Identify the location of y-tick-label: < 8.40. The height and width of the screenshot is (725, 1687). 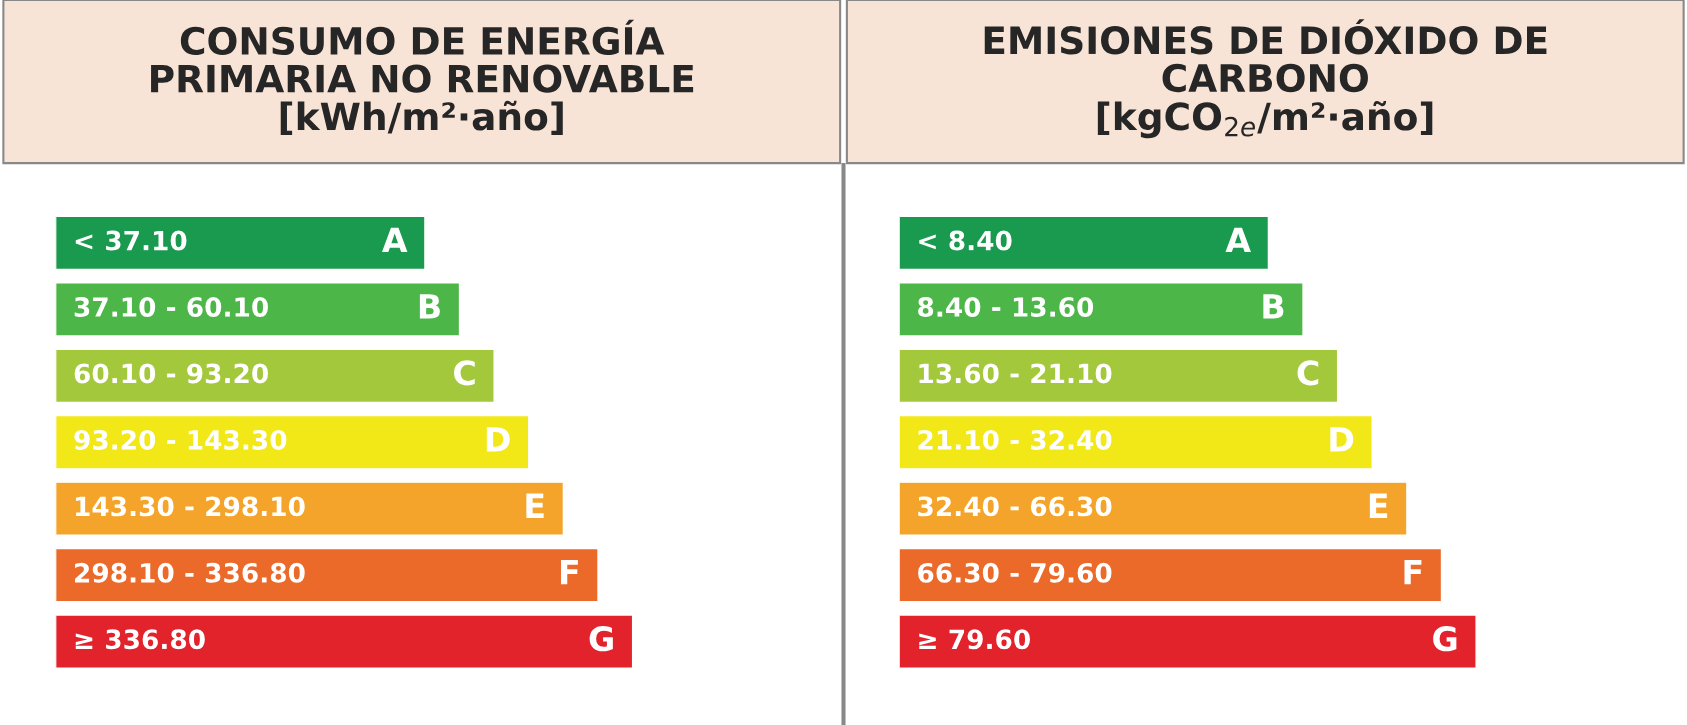
(965, 240).